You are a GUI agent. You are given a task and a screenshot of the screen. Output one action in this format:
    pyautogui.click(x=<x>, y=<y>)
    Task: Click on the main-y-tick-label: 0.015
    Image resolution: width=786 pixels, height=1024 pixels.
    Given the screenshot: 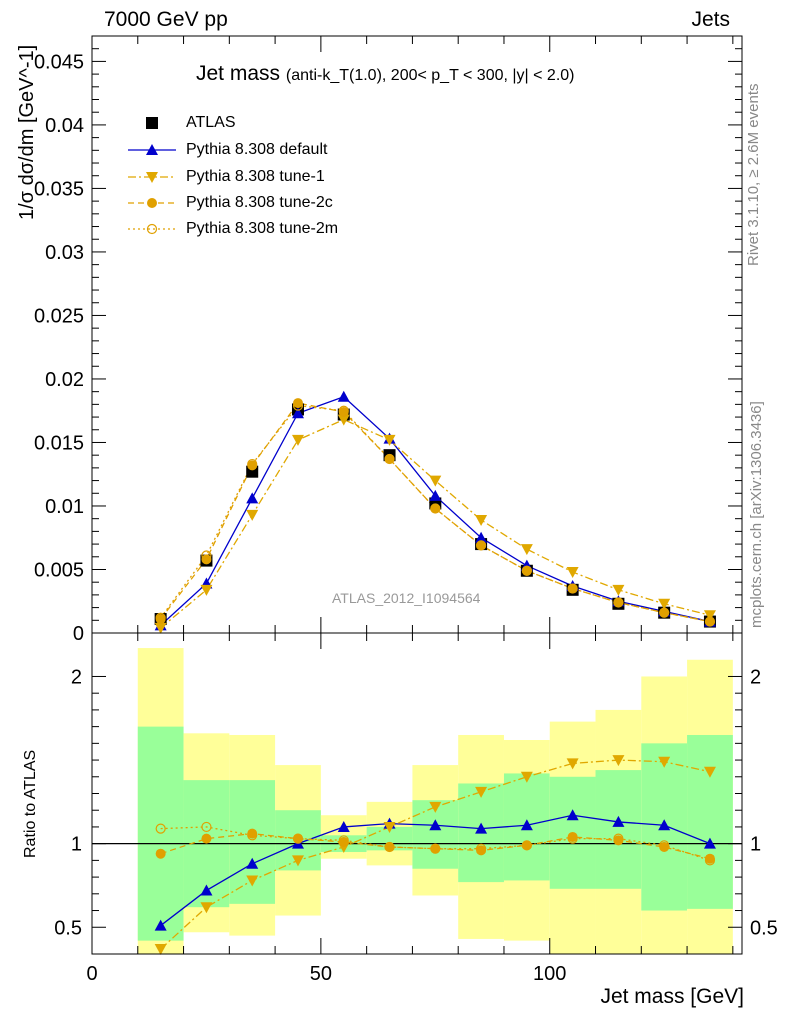 What is the action you would take?
    pyautogui.click(x=59, y=443)
    